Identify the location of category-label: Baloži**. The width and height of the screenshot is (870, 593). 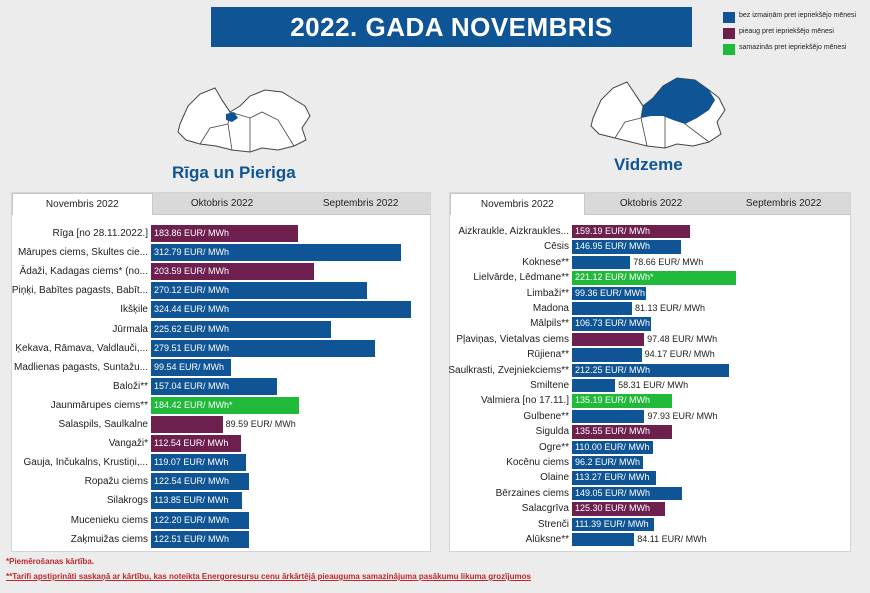
(130, 386).